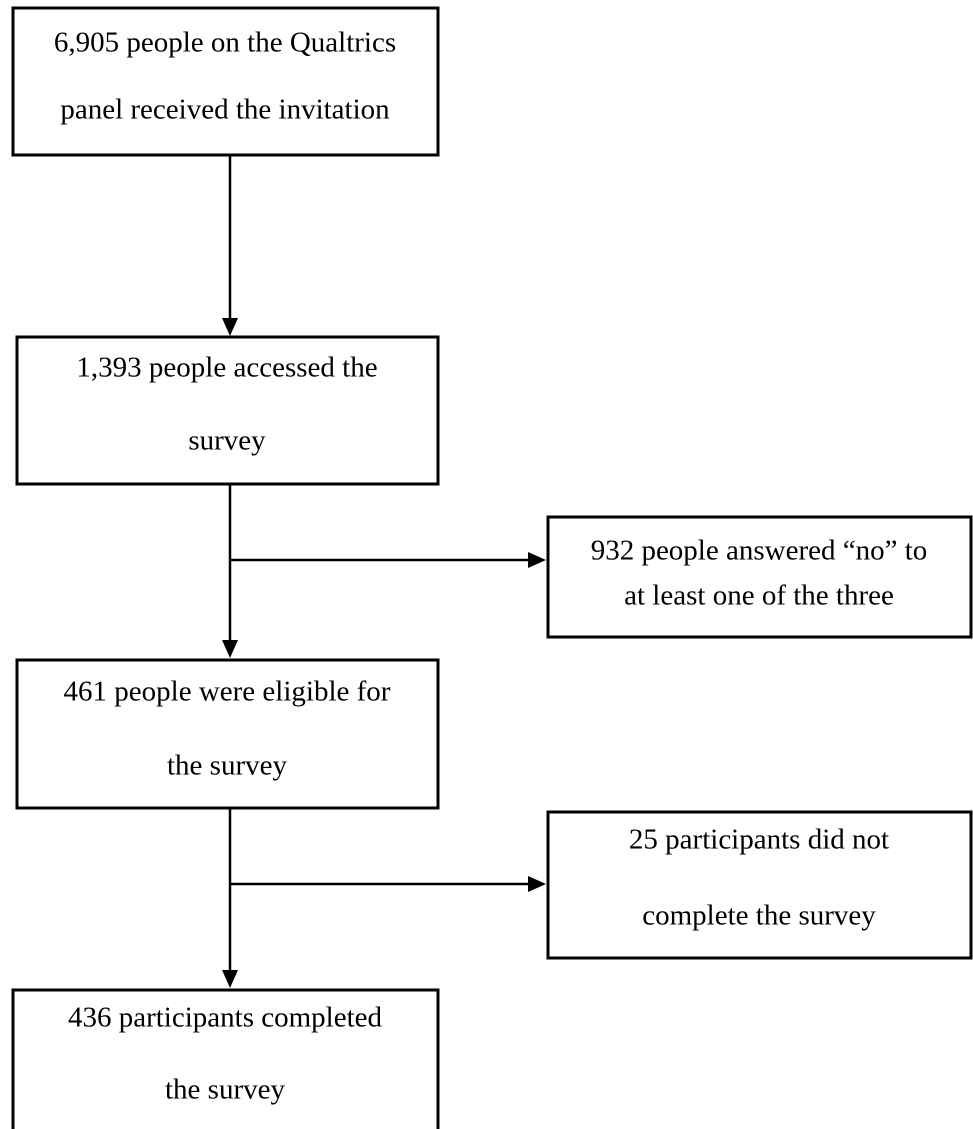 This screenshot has width=973, height=1129. Describe the element at coordinates (759, 596) in the screenshot. I see `node-text: at least one of the three` at that location.